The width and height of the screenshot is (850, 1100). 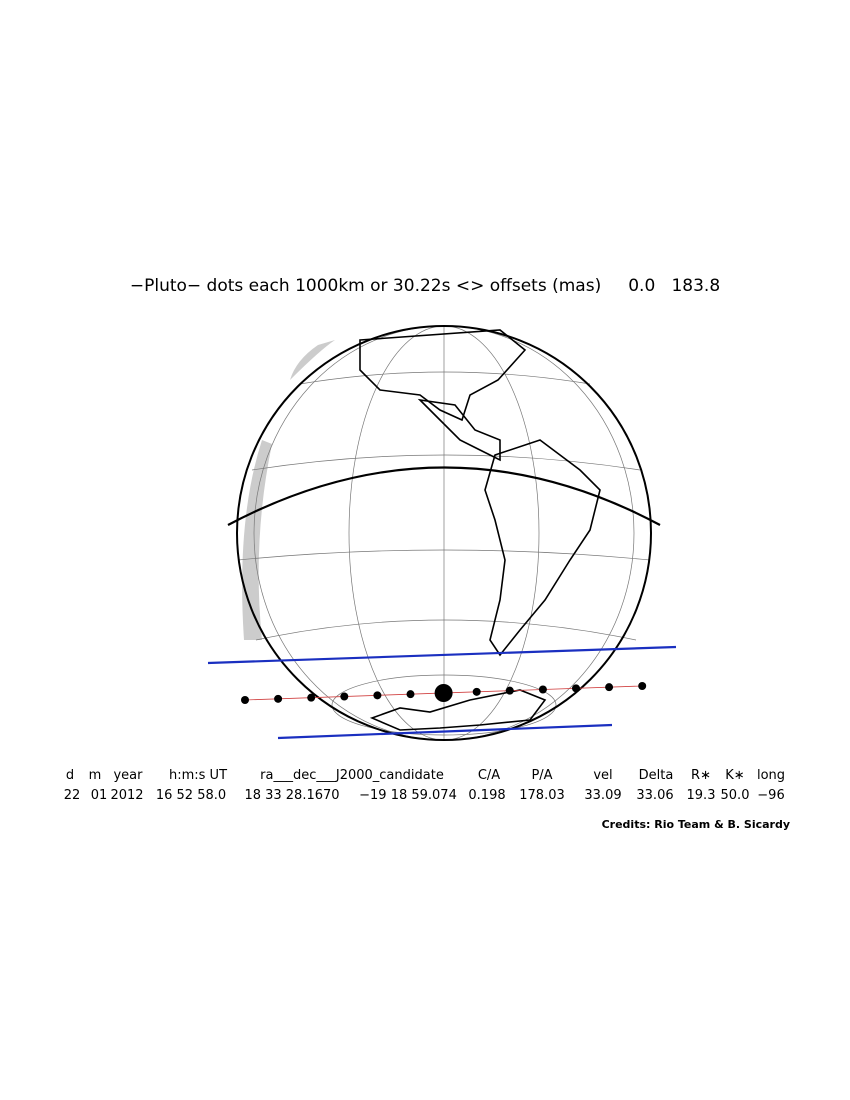 What do you see at coordinates (126, 795) in the screenshot?
I see `table-value: 2012` at bounding box center [126, 795].